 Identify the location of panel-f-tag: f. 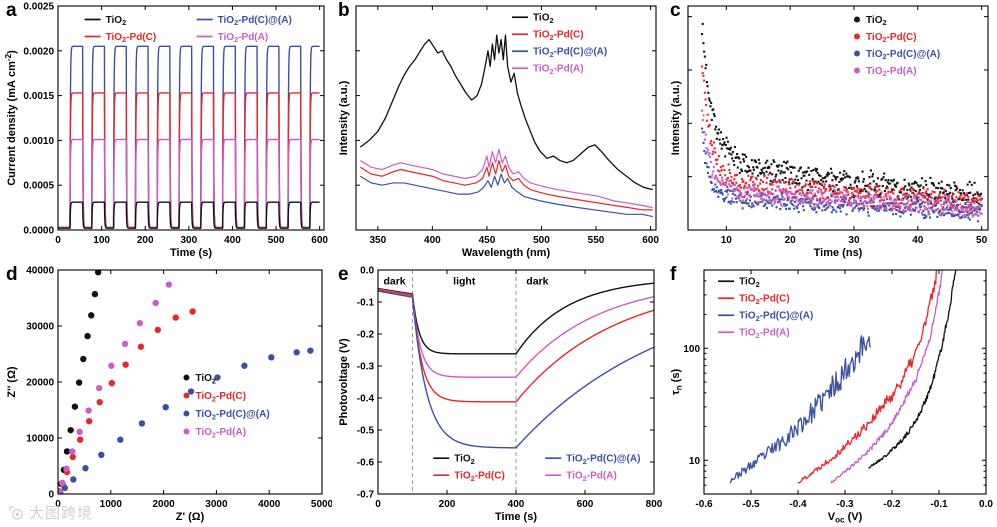
(673, 274).